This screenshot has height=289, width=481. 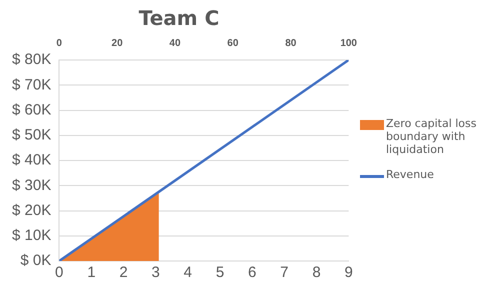 What do you see at coordinates (316, 273) in the screenshot?
I see `x-tick-label: 8` at bounding box center [316, 273].